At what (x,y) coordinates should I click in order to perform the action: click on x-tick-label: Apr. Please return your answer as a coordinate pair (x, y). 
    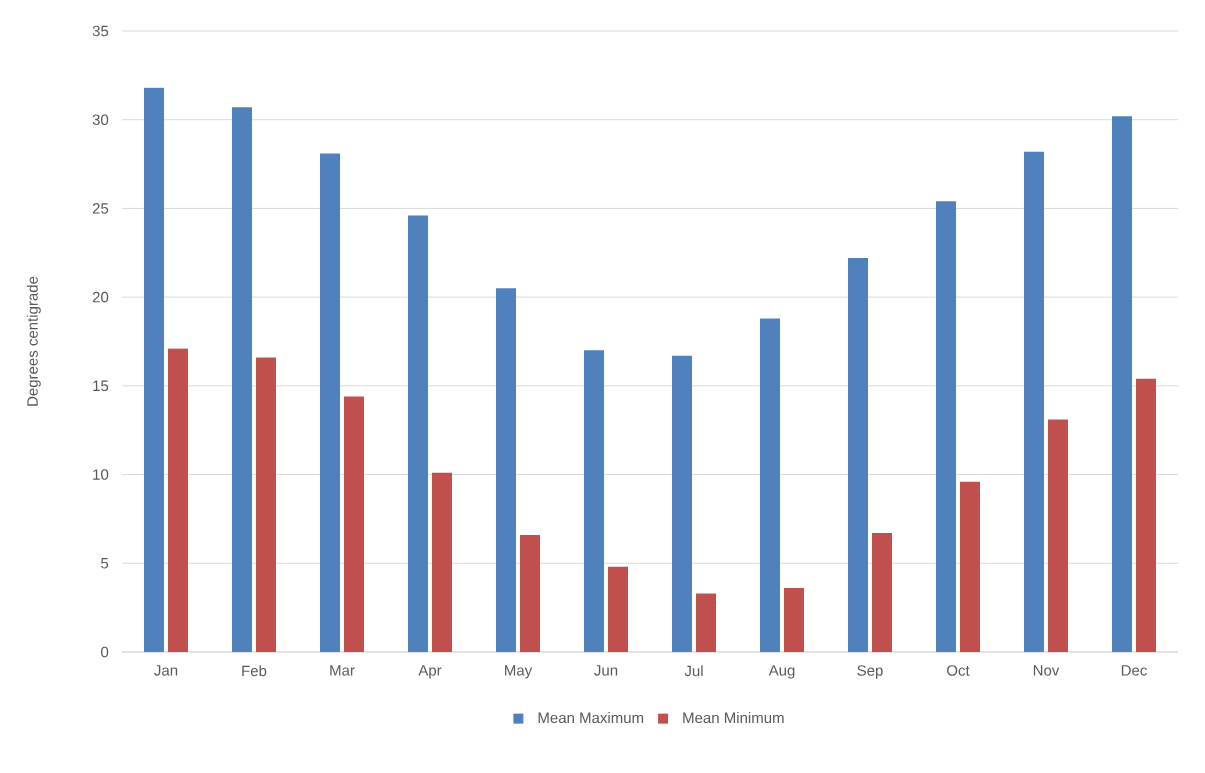
    Looking at the image, I should click on (430, 672).